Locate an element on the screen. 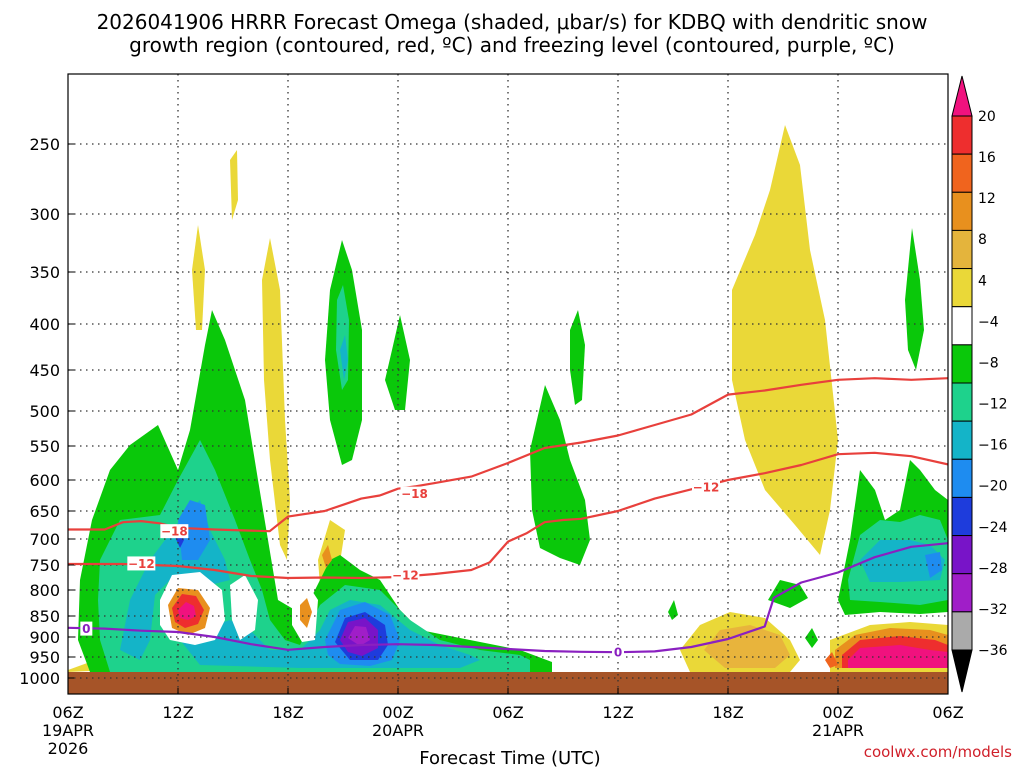 Image resolution: width=1024 pixels, height=768 pixels. shade-darkpurple-region is located at coordinates (359, 636).